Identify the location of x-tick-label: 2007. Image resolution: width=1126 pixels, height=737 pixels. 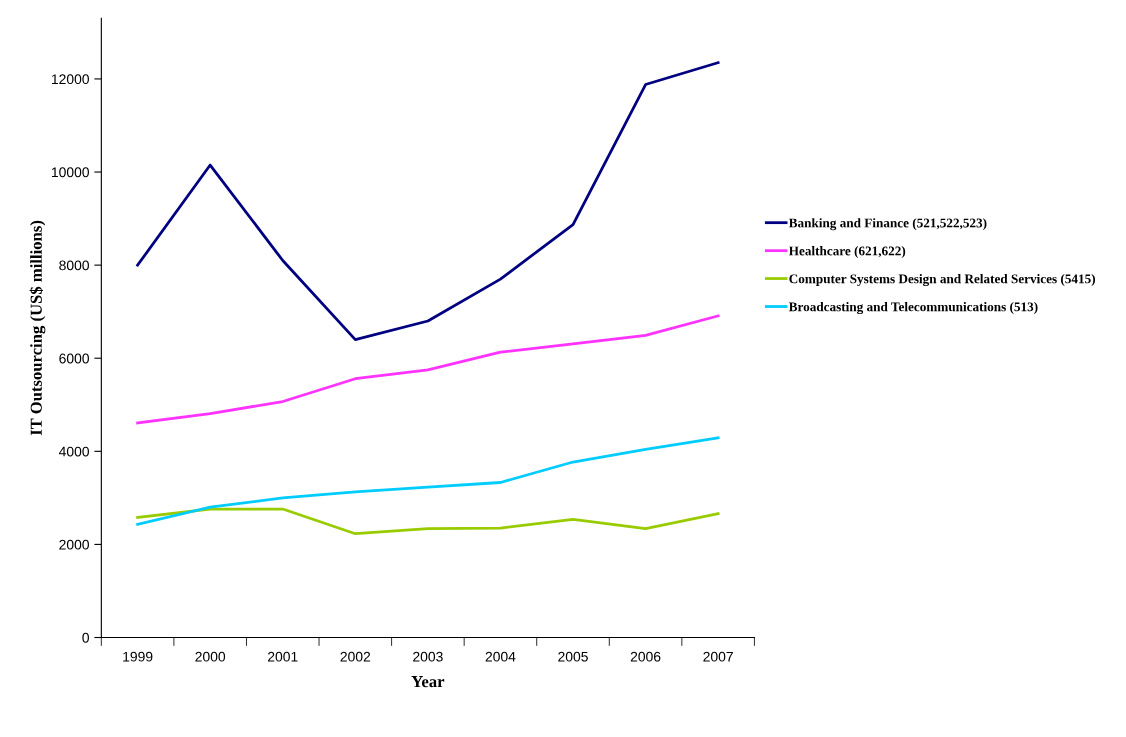
(718, 656).